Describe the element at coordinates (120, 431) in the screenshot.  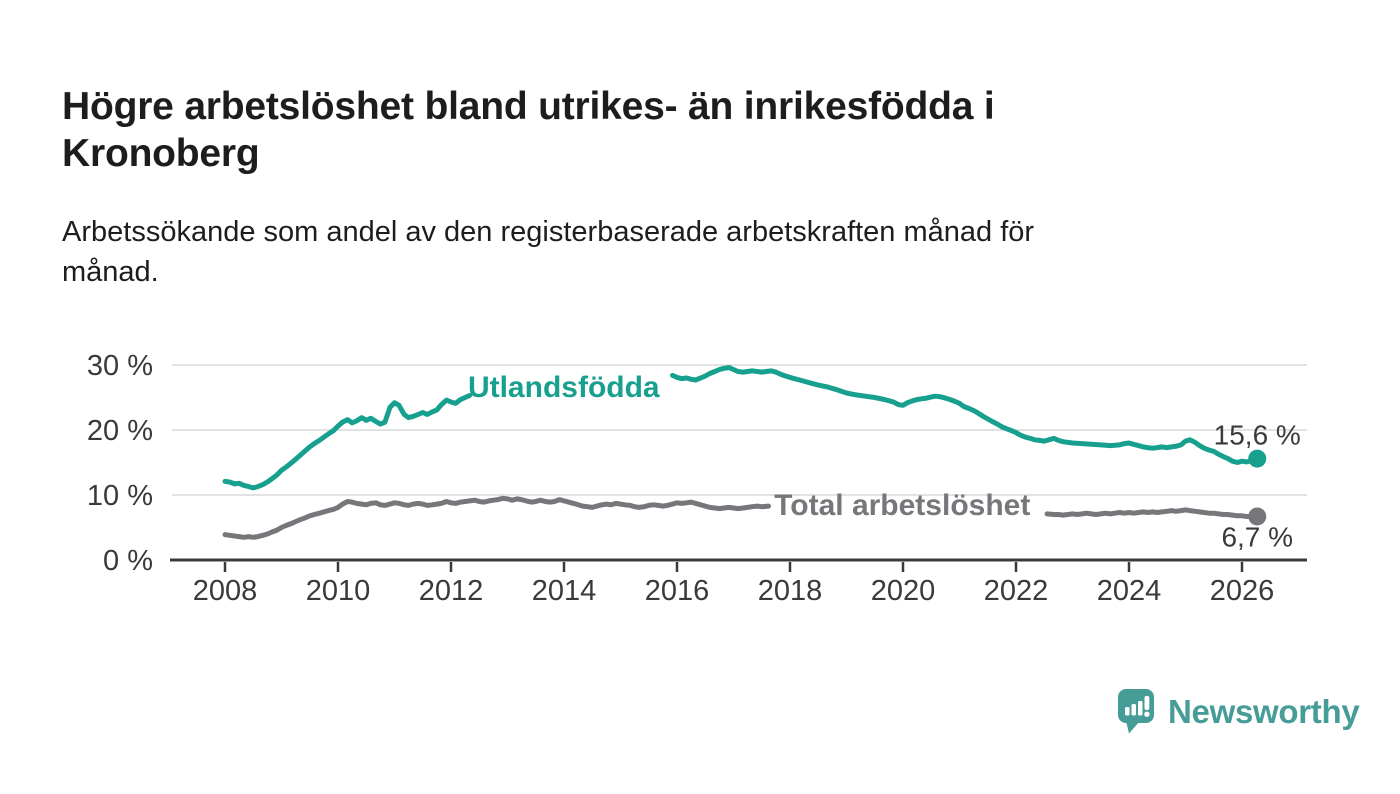
I see `y-axis-tick-label: 20 %` at that location.